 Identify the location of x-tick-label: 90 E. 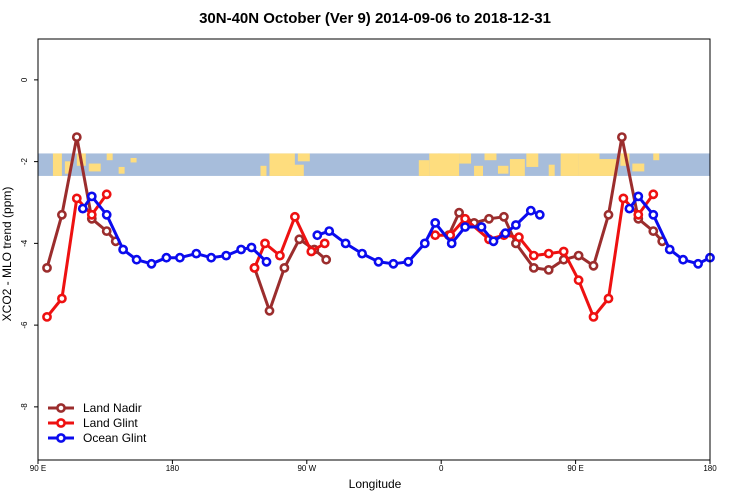
(575, 468).